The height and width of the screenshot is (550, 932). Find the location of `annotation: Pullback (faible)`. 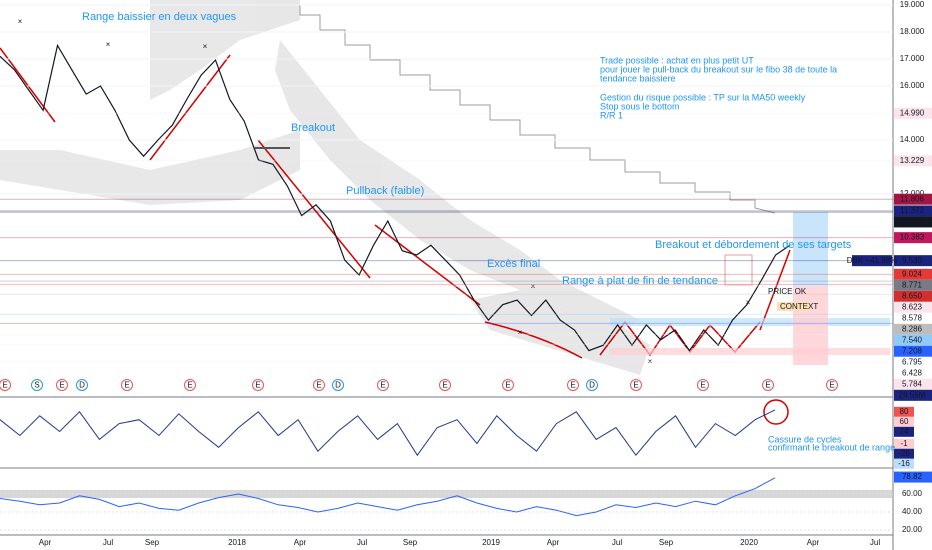

annotation: Pullback (faible) is located at coordinates (385, 191).